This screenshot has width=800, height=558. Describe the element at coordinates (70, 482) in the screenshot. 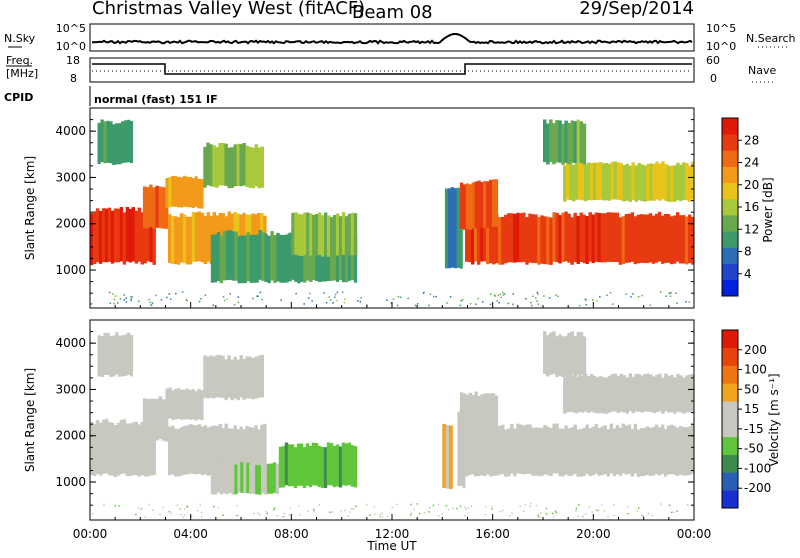

I see `velocity-ytick-label: 1000` at that location.